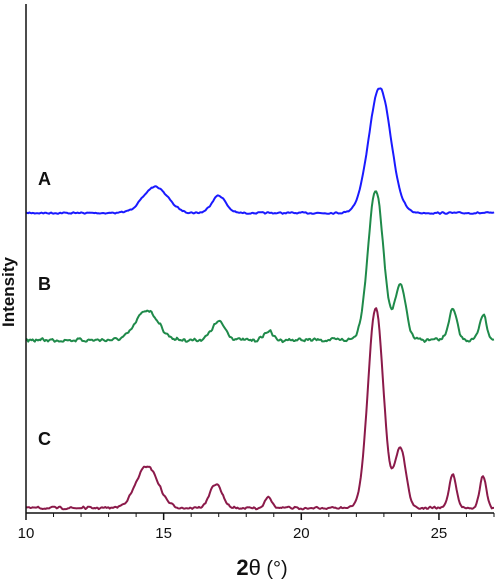 The height and width of the screenshot is (586, 498). What do you see at coordinates (255, 567) in the screenshot?
I see `x-axis-label-theta: θ` at bounding box center [255, 567].